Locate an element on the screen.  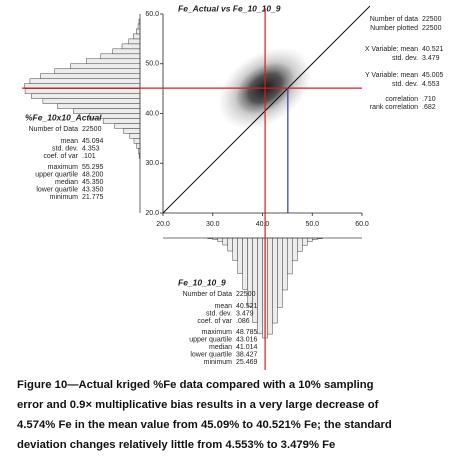
y-tick-label: 20.0 is located at coordinates (152, 213).